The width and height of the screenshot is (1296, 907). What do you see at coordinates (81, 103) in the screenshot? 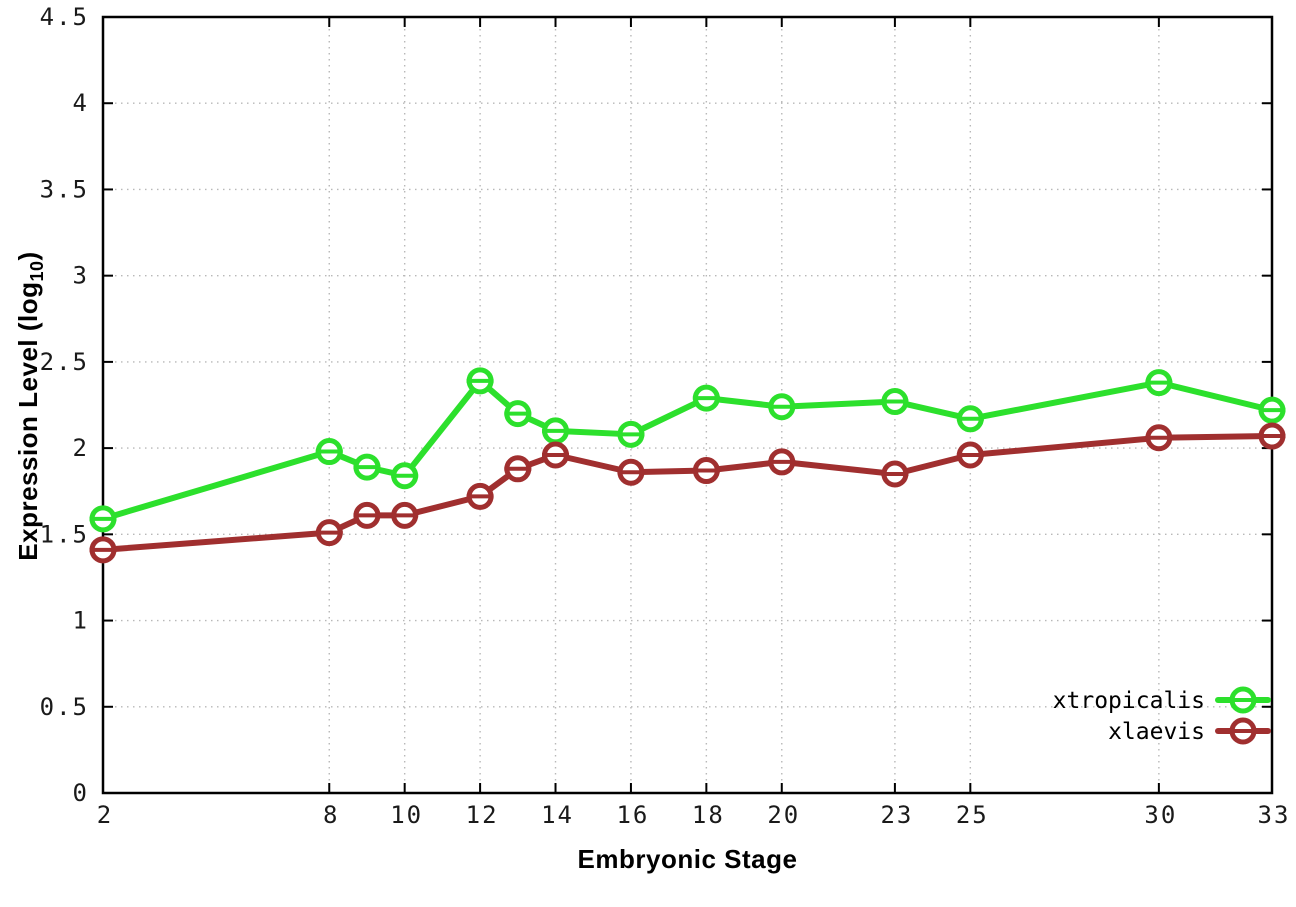
I see `y-tick-label: 4` at bounding box center [81, 103].